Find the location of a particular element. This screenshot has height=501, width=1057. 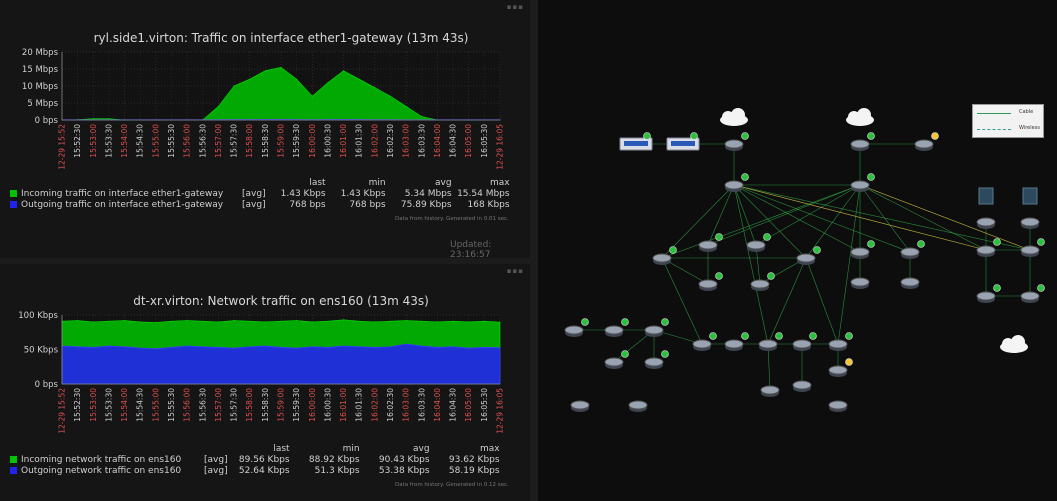

legend-last: 1.43 Kbps is located at coordinates (303, 194).